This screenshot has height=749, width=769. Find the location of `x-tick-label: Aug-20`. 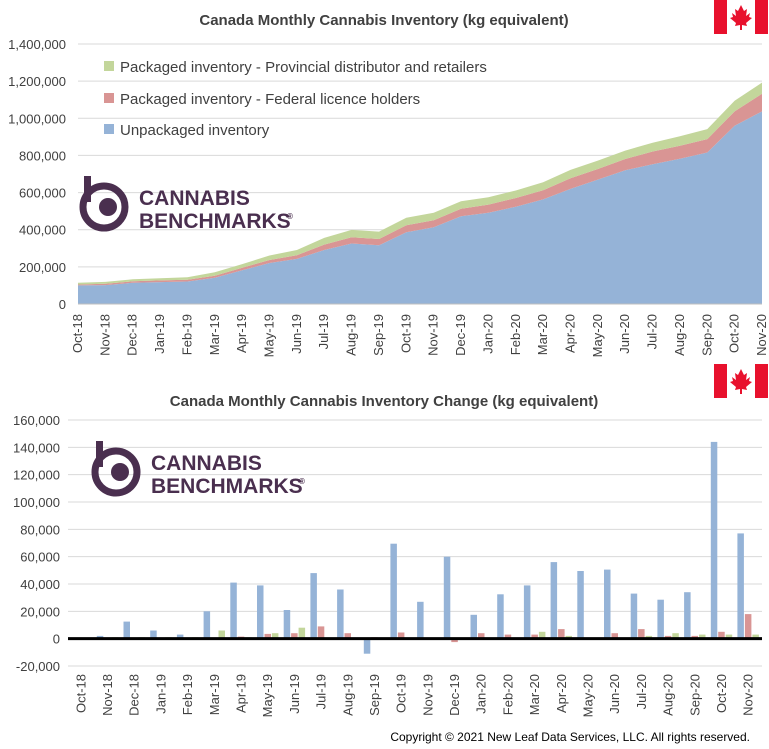

x-tick-label: Aug-20 is located at coordinates (679, 335).